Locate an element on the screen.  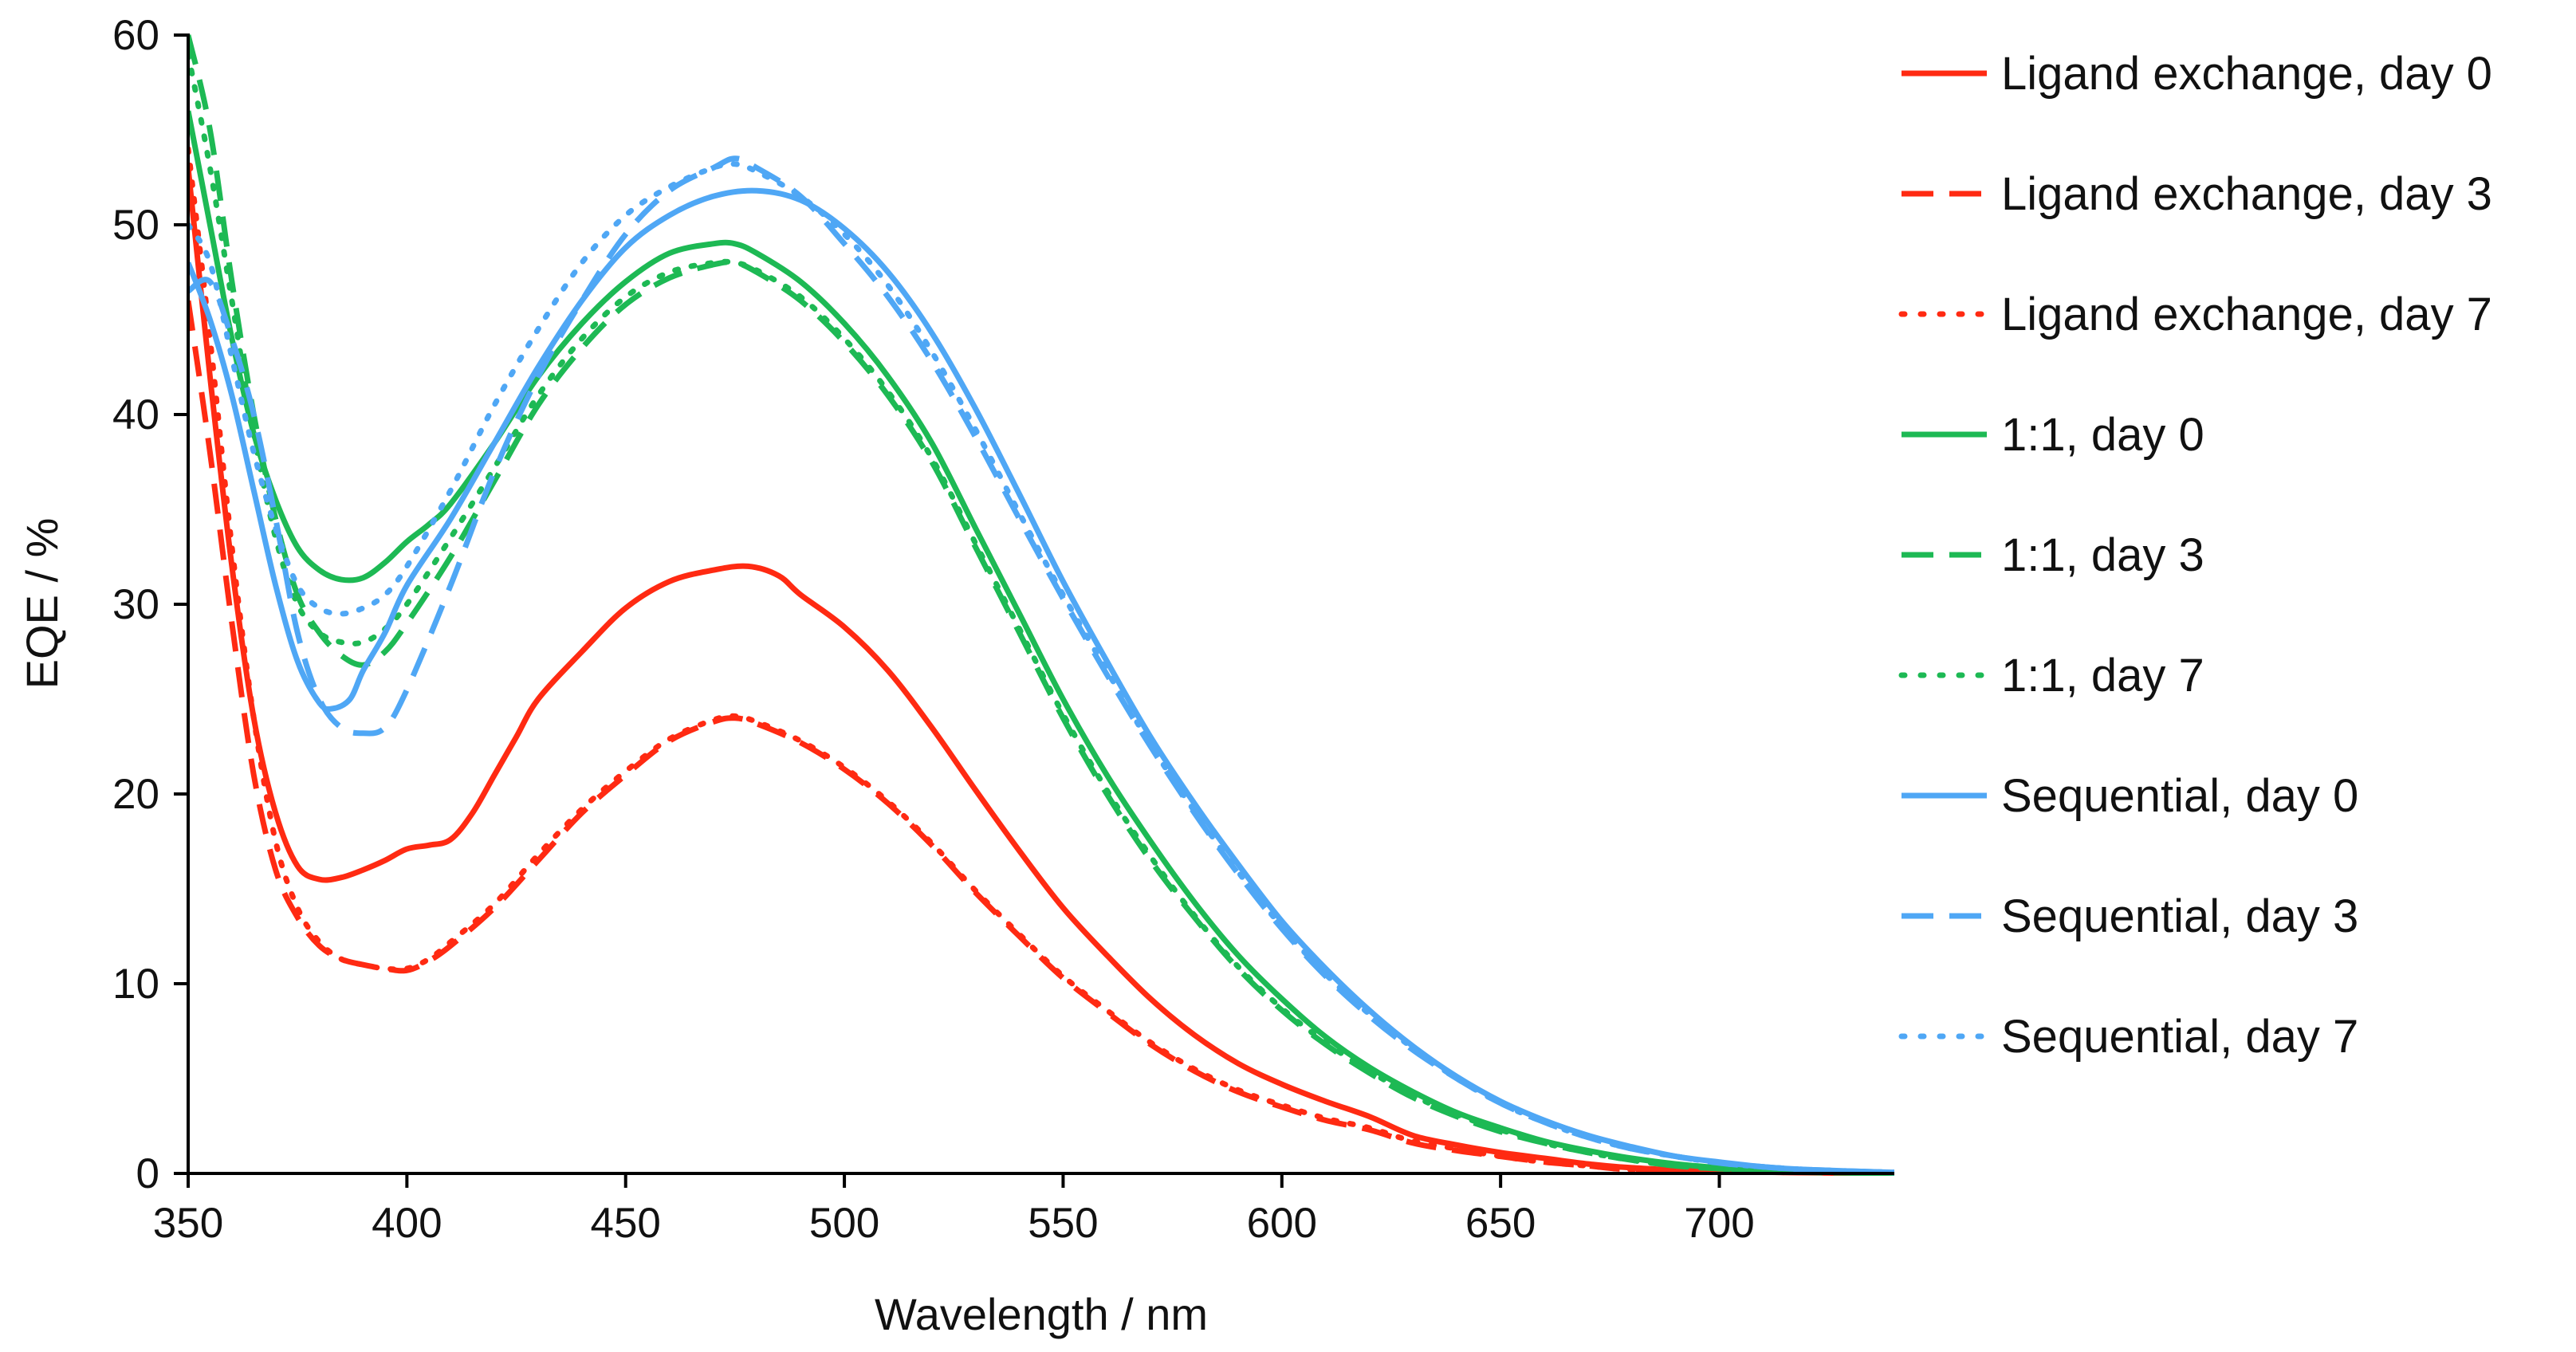
legend-item: Ligand exchange, day 7 is located at coordinates (2195, 314).